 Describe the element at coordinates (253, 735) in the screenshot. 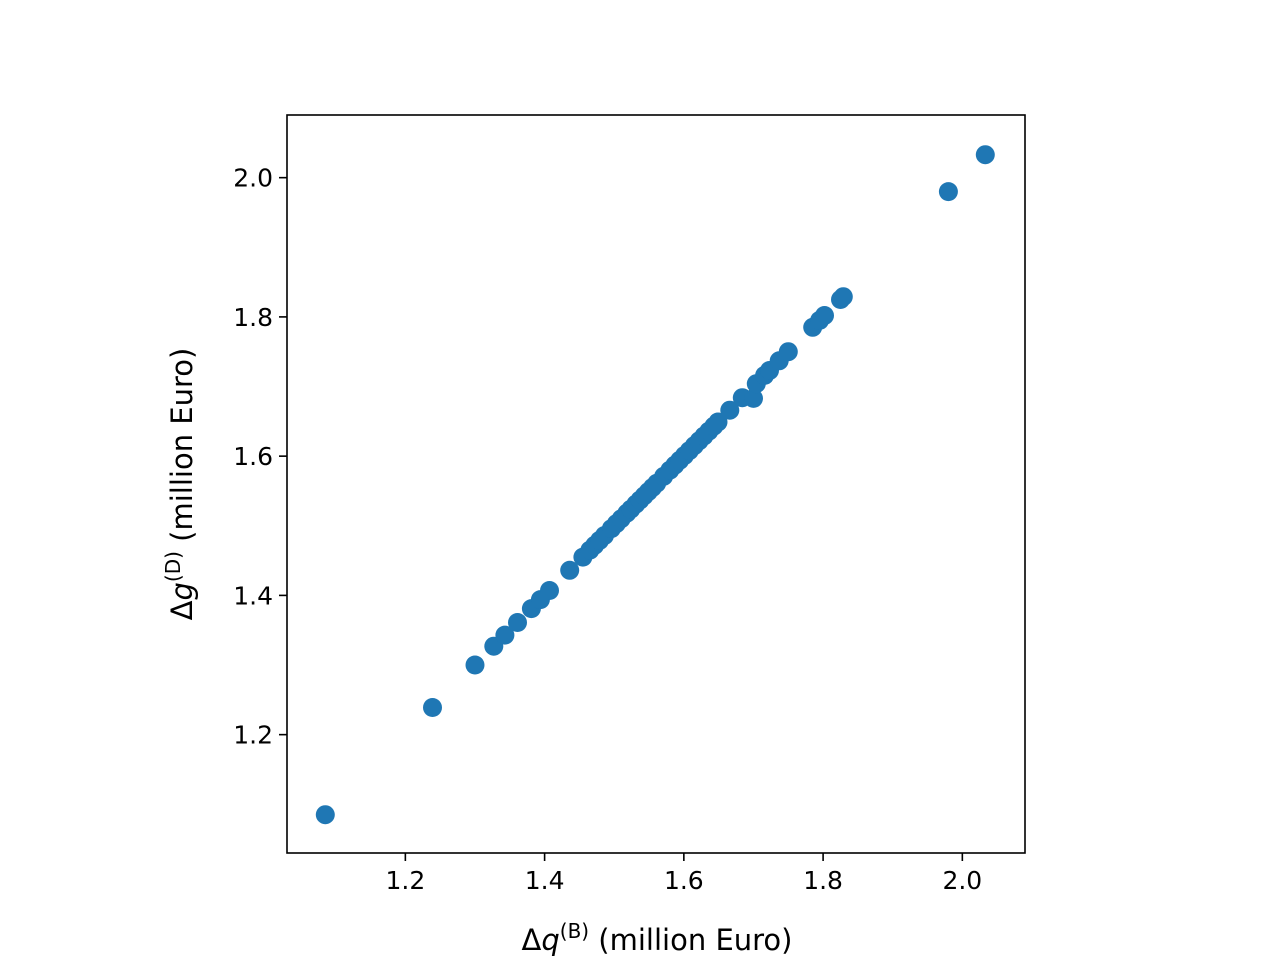

I see `y-tick-label: 1.2` at that location.